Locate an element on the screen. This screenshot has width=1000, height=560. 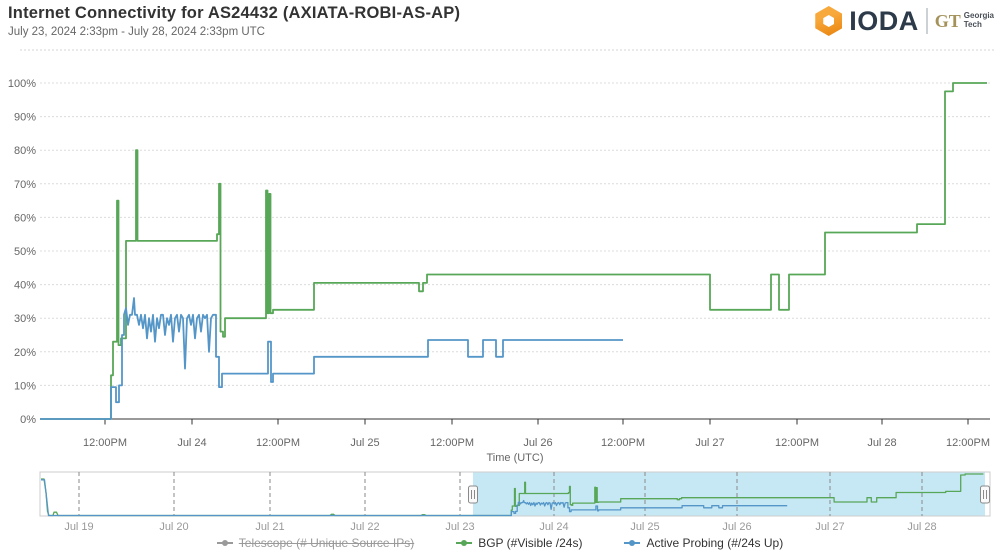
y-axis-tick-label: 20% is located at coordinates (25, 353).